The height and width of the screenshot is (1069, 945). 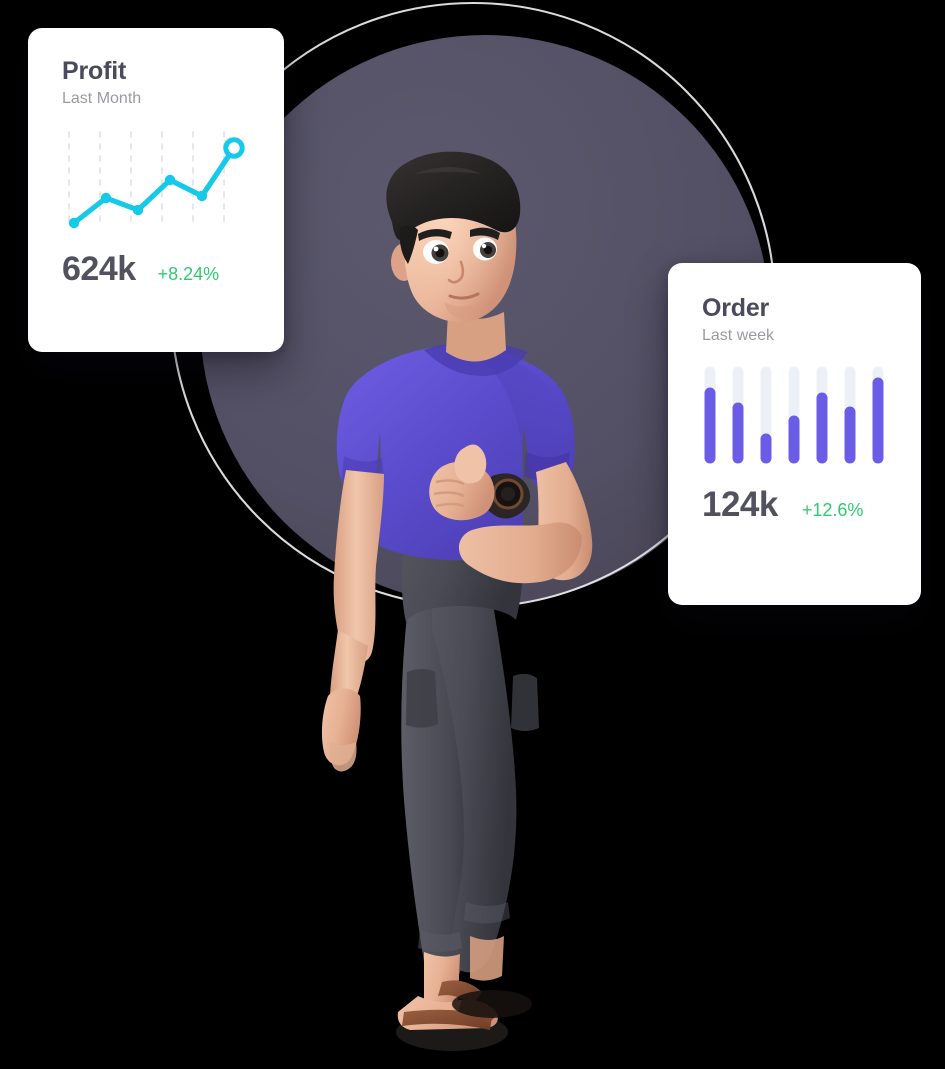 What do you see at coordinates (740, 504) in the screenshot?
I see `order-value: 124k` at bounding box center [740, 504].